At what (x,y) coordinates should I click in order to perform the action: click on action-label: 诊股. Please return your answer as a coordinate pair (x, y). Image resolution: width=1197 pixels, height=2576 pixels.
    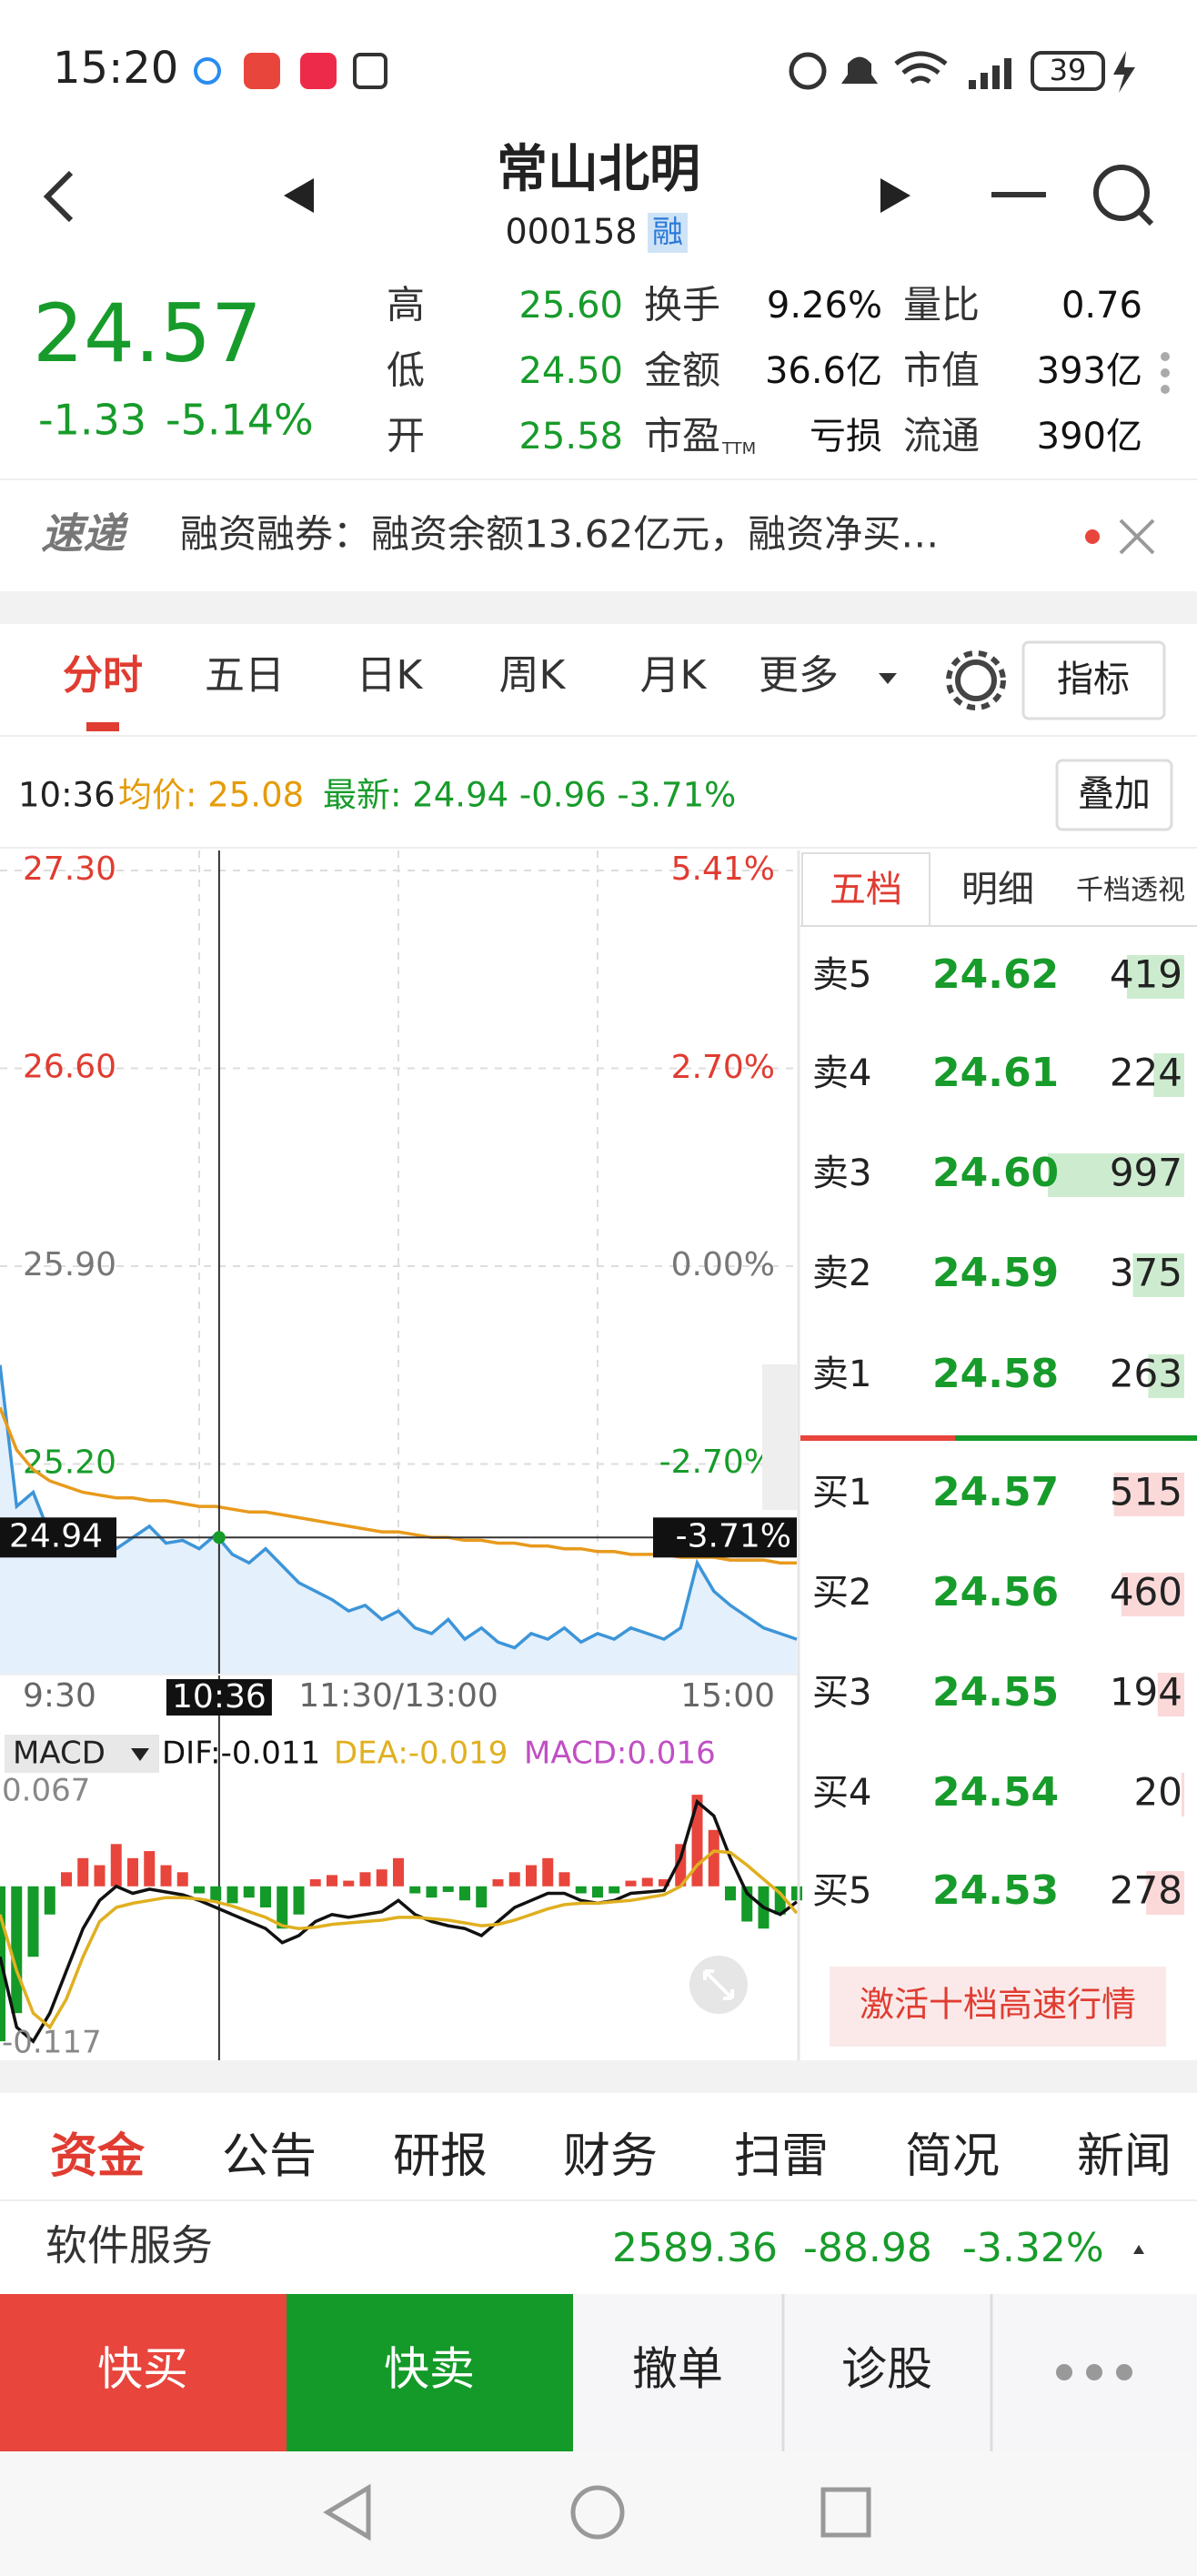
    Looking at the image, I should click on (886, 2369).